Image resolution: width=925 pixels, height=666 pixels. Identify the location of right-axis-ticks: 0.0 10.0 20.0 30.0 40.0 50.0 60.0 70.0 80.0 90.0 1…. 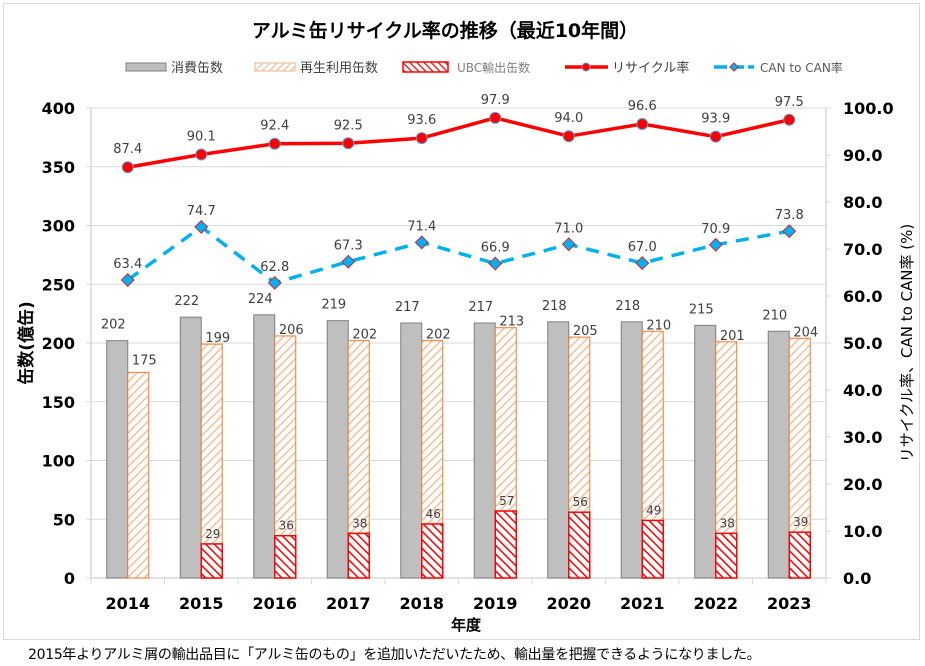
(868, 343).